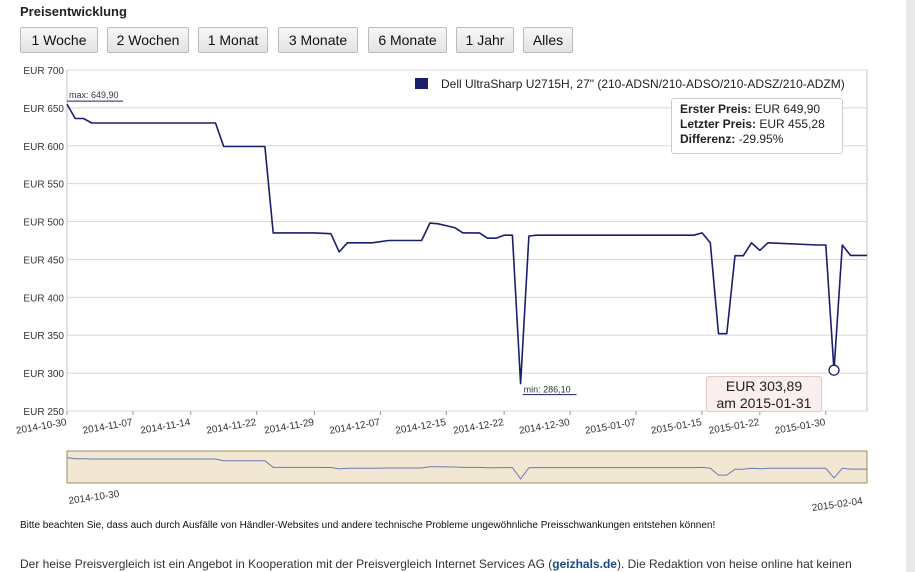 The width and height of the screenshot is (915, 572). I want to click on y-tick-label: EUR 550, so click(43, 185).